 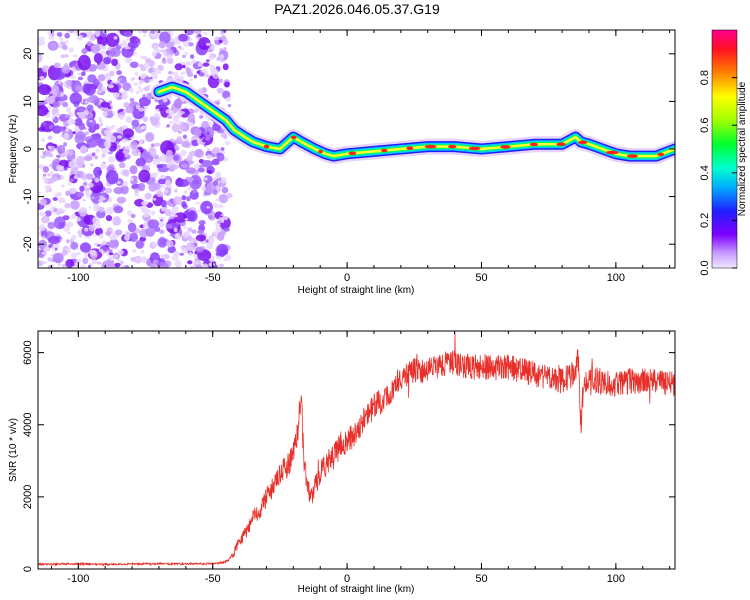 What do you see at coordinates (13, 450) in the screenshot?
I see `snr-ylabel: SNR (10 * v/v)` at bounding box center [13, 450].